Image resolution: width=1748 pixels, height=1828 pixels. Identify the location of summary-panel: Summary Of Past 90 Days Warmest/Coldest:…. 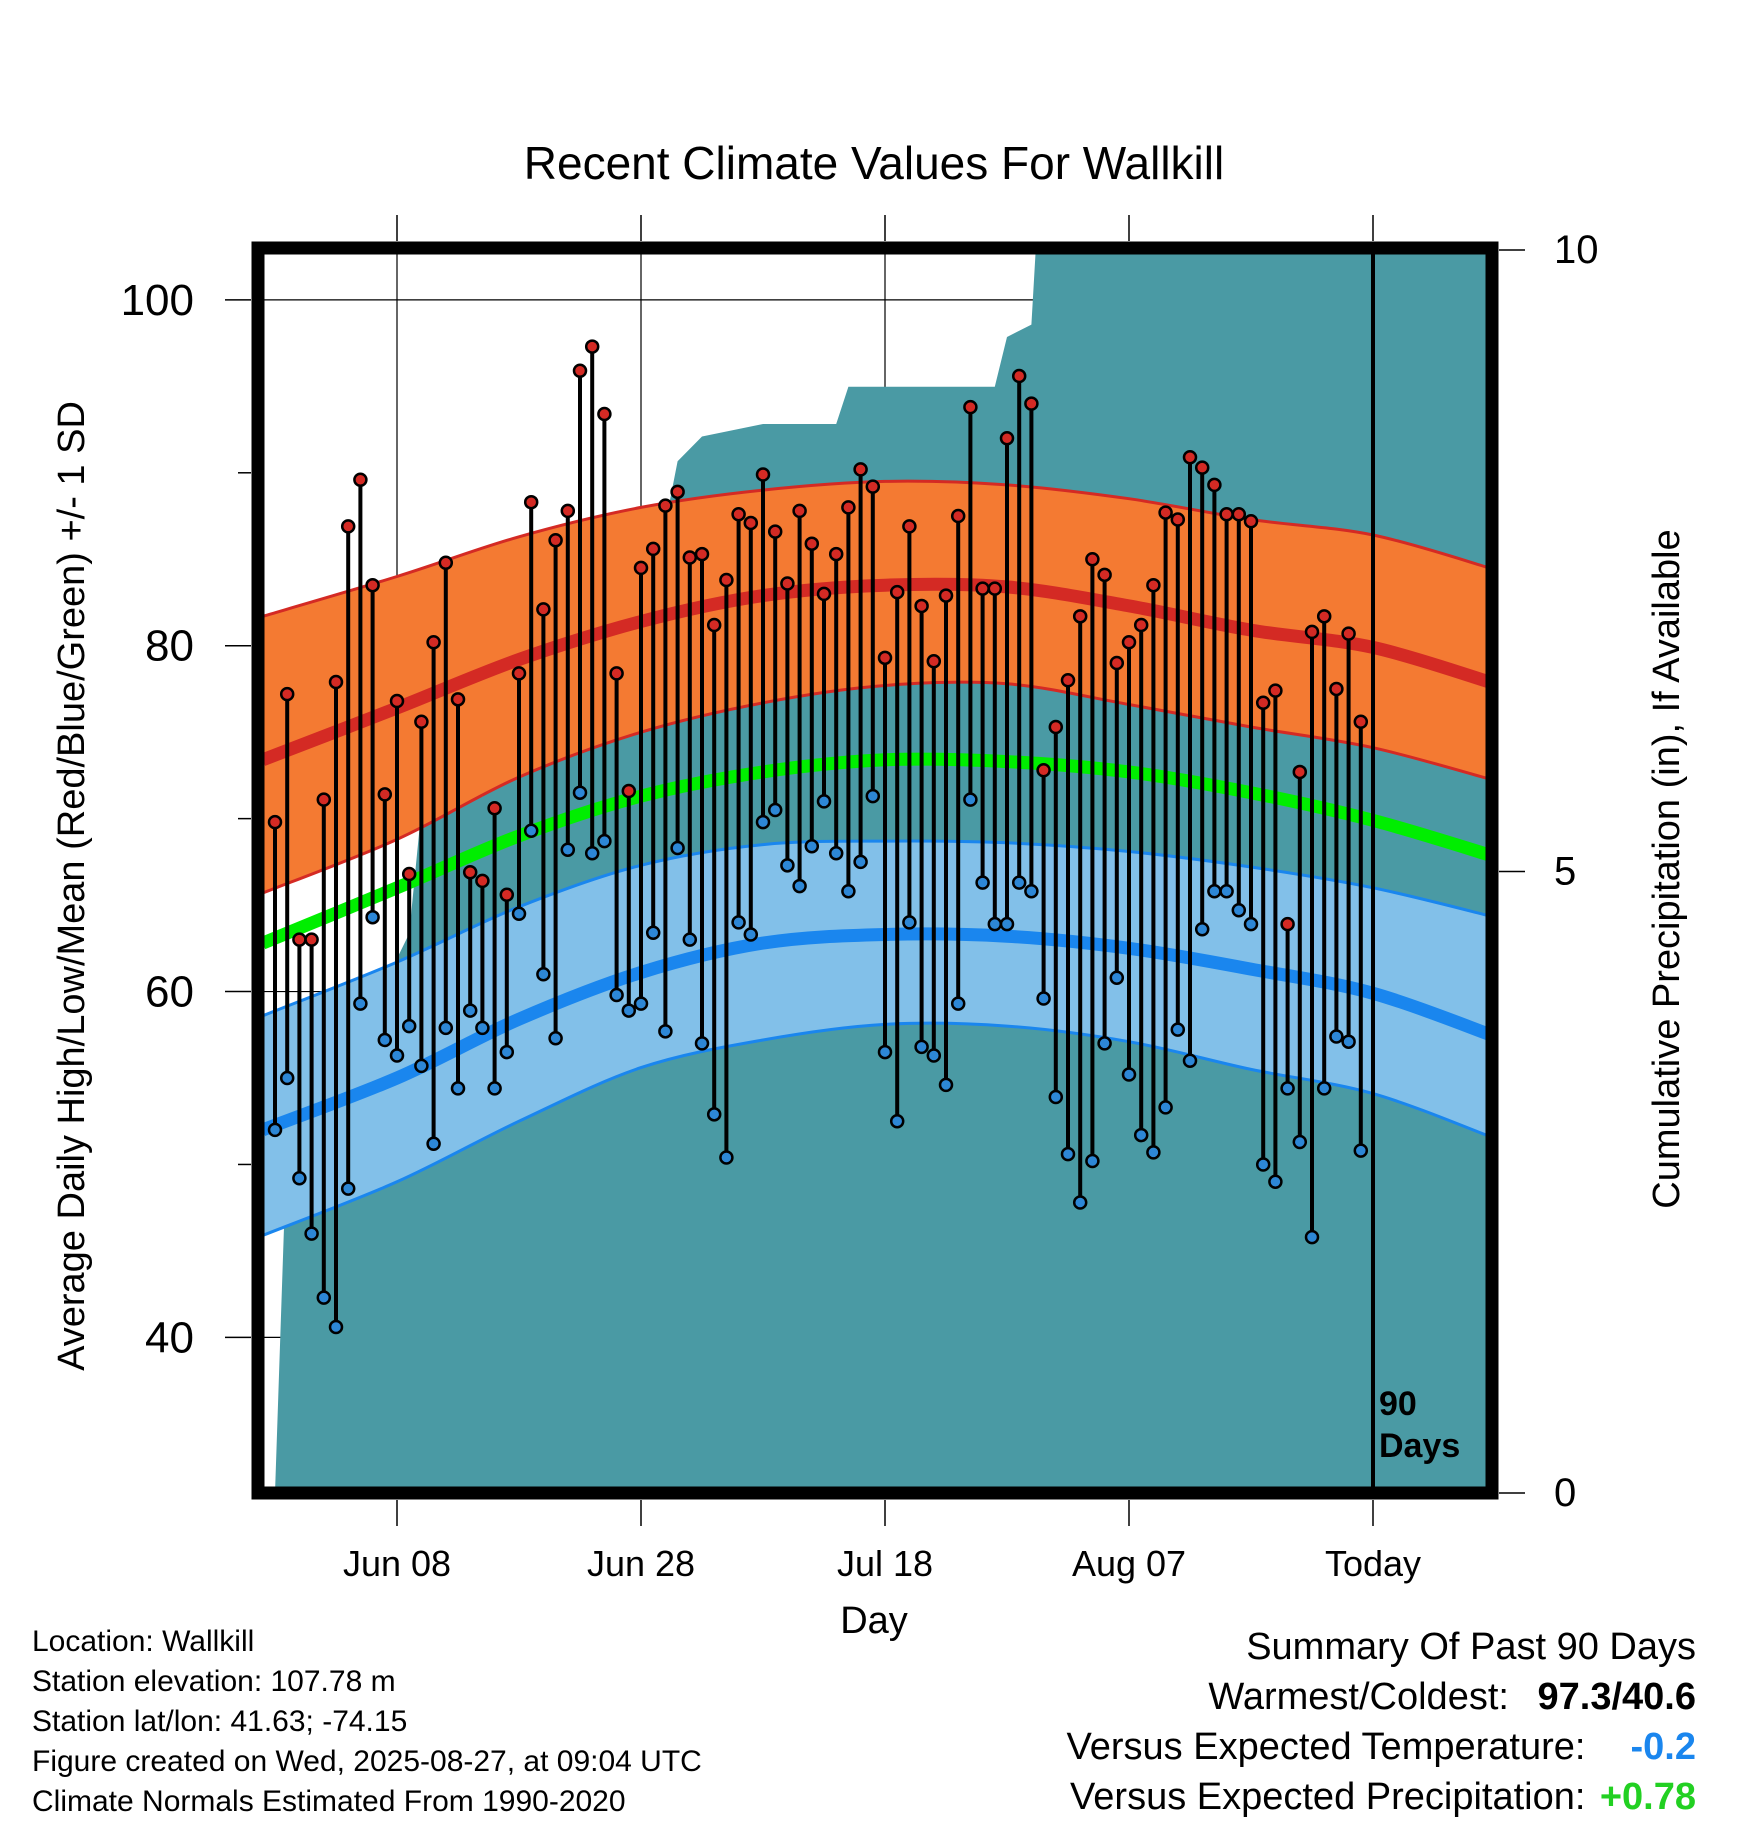
(1381, 1722).